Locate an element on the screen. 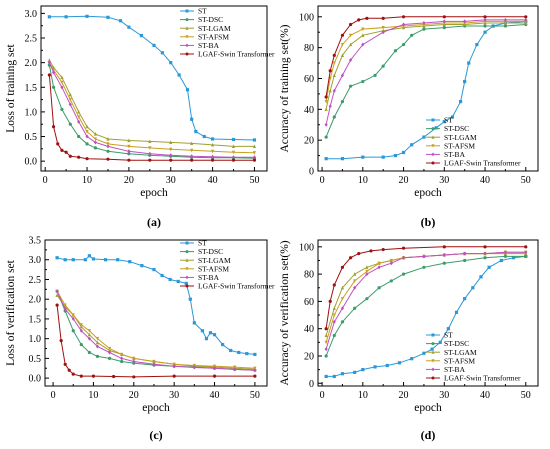 The image size is (550, 449). legend-label: ST is located at coordinates (448, 120).